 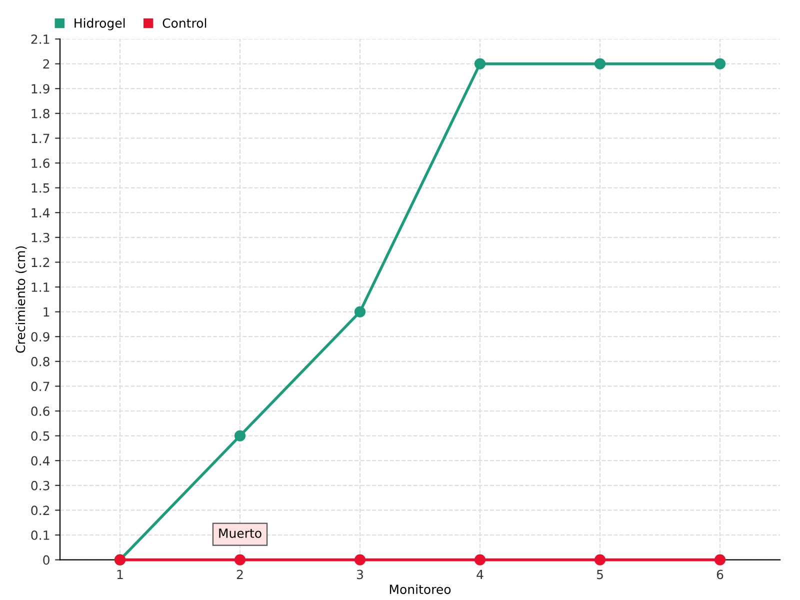 What do you see at coordinates (239, 575) in the screenshot?
I see `x-tick-label: 2` at bounding box center [239, 575].